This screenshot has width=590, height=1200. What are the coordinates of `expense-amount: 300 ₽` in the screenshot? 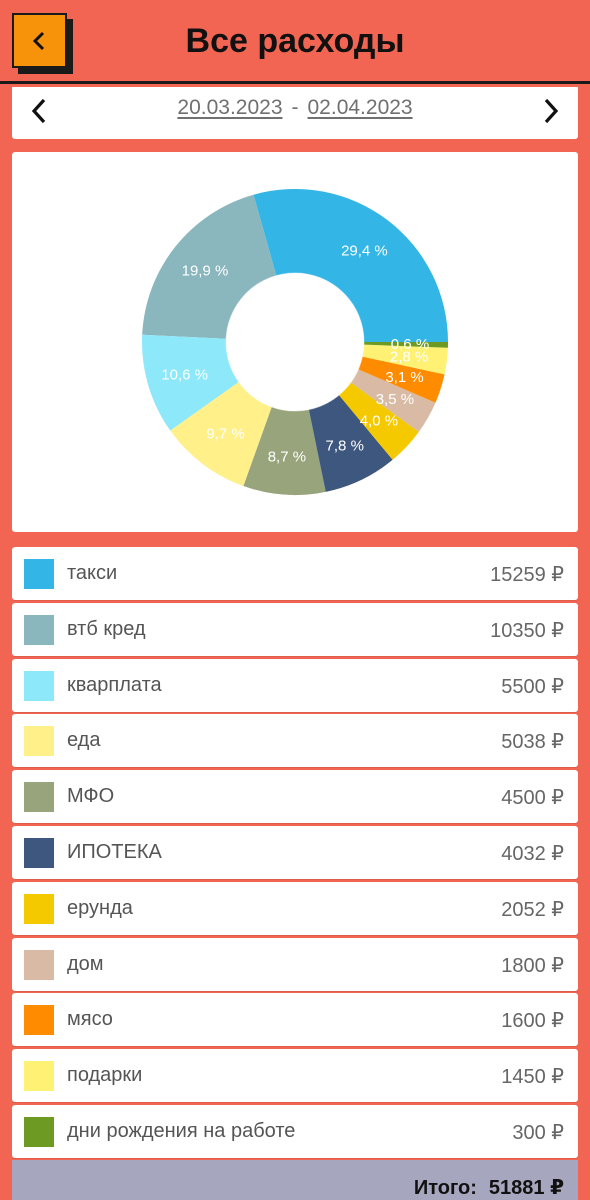 It's located at (538, 1132).